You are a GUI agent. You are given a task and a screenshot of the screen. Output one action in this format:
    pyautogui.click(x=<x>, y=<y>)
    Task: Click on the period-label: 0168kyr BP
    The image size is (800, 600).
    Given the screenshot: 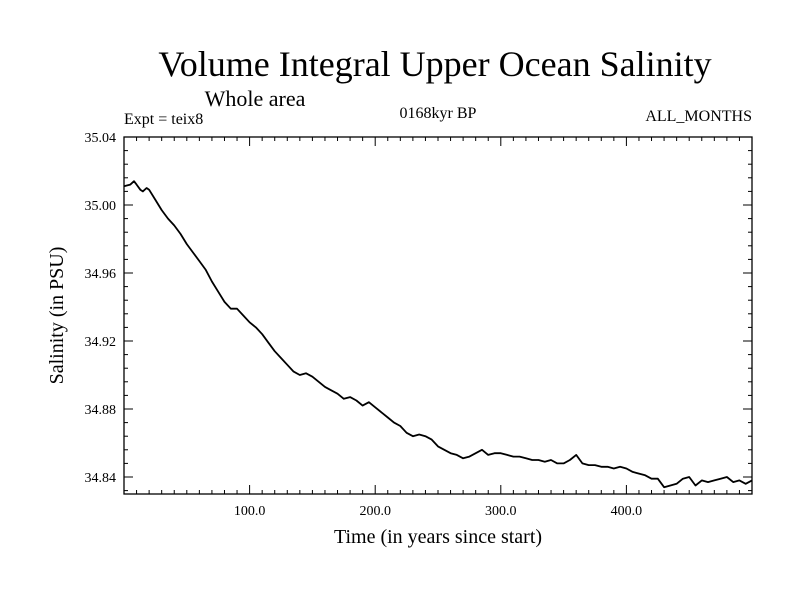 What is the action you would take?
    pyautogui.click(x=438, y=113)
    